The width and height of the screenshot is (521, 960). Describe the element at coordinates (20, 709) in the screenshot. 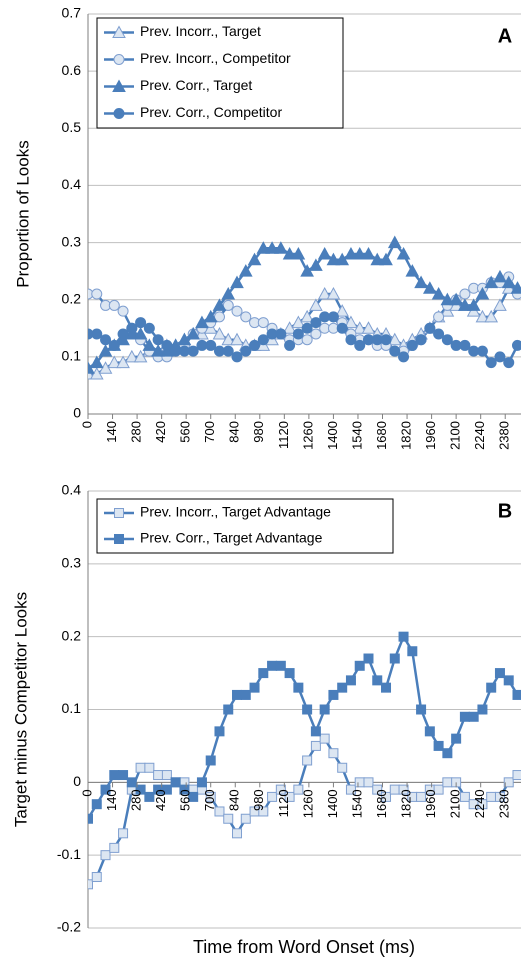

I see `y-axis-label: Target minus Competitor Looks` at that location.